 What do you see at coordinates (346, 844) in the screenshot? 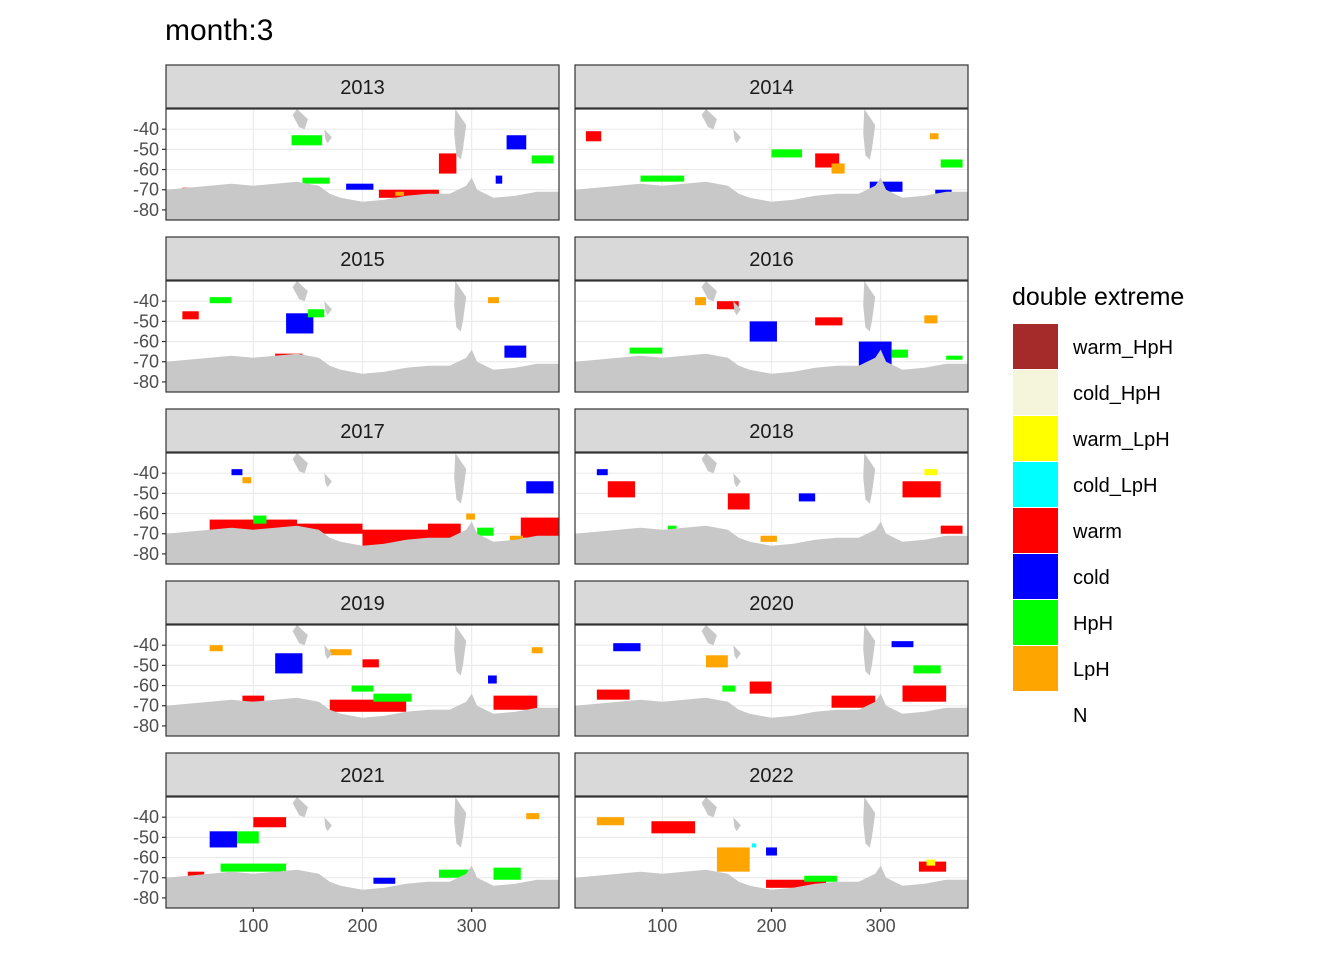
I see `facet-2021: 2021 -40-50-60-70-80 100 200 300` at bounding box center [346, 844].